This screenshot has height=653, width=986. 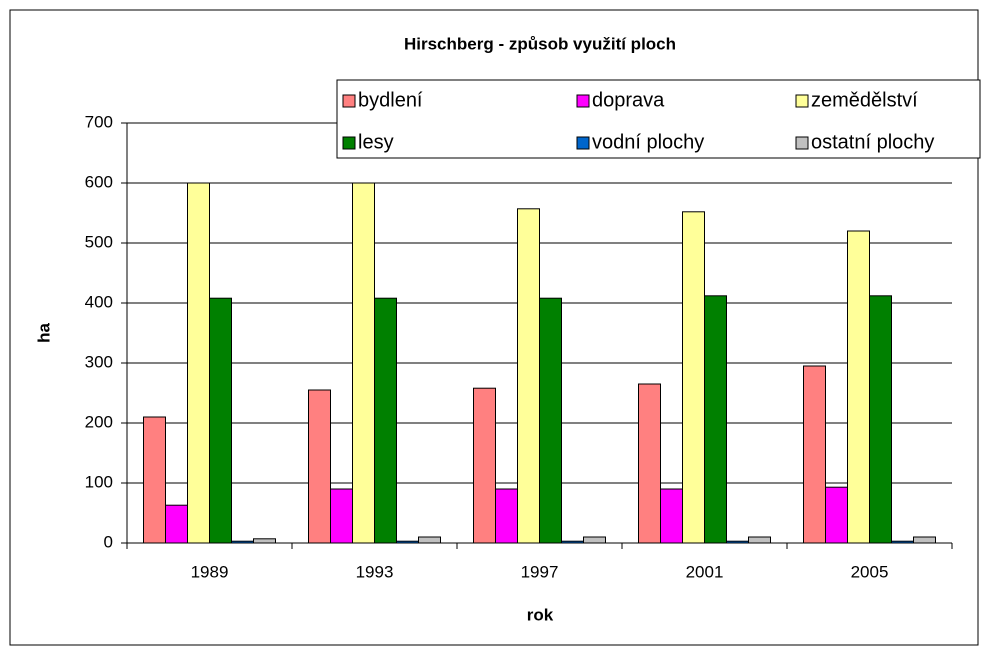 I want to click on legend-label: bydlení, so click(x=390, y=100).